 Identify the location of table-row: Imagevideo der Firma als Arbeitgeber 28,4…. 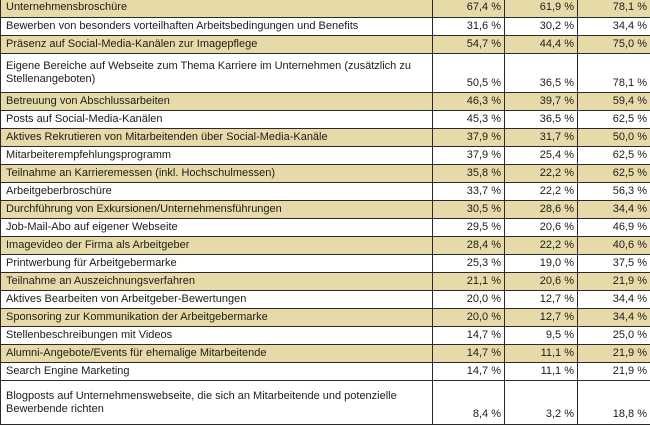
(325, 245).